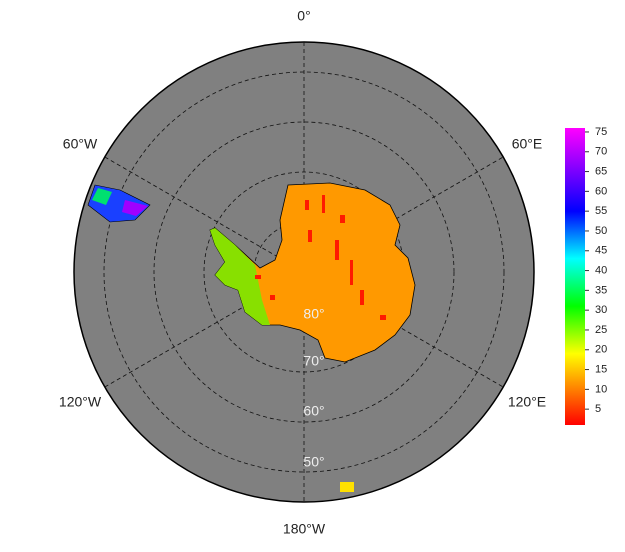 This screenshot has width=625, height=552. Describe the element at coordinates (313, 388) in the screenshot. I see `parallel-labels: 80° 70° 60° 50°` at that location.